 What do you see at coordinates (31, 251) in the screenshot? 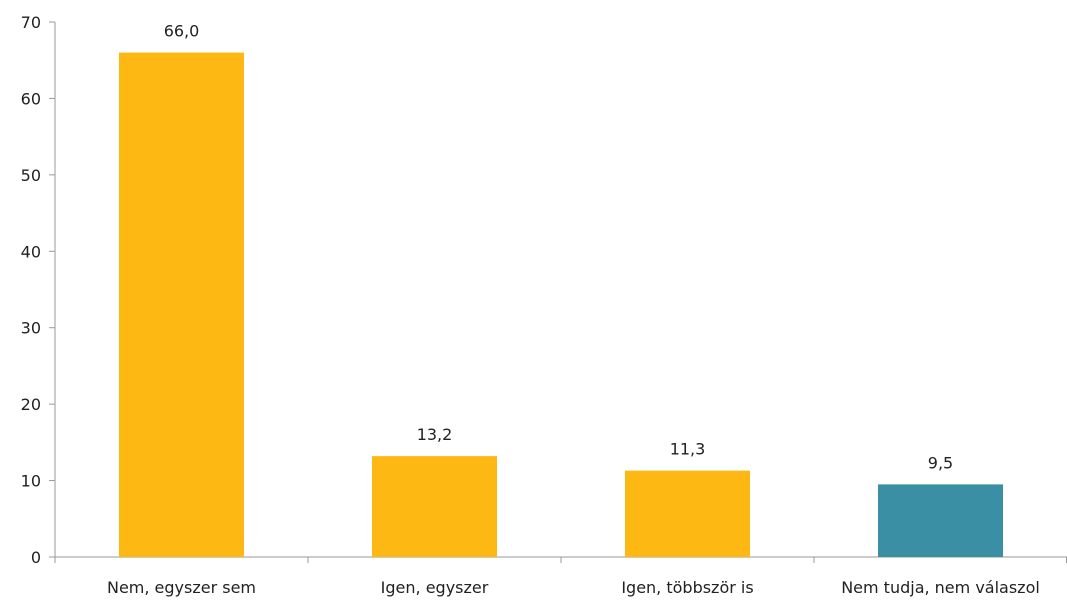
I see `y-tick-label: 40` at bounding box center [31, 251].